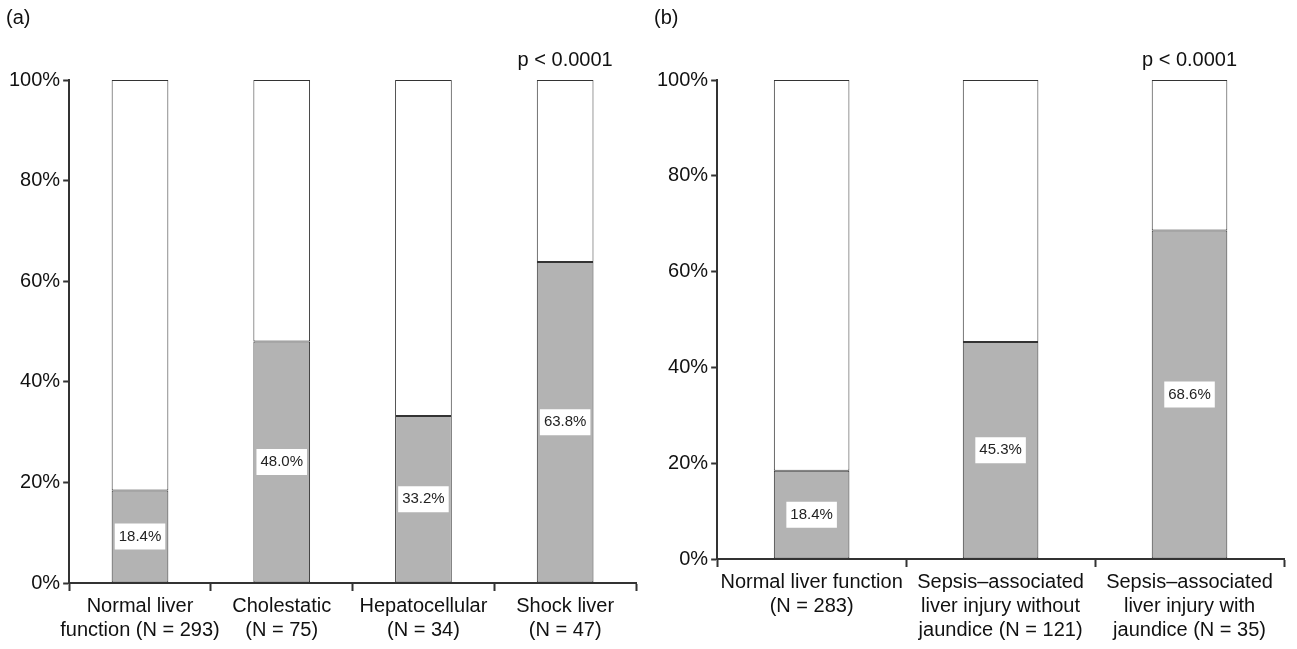  I want to click on x-tick-label: Sepsis–associated liver injury with jaundice (N = 35), so click(1189, 604).